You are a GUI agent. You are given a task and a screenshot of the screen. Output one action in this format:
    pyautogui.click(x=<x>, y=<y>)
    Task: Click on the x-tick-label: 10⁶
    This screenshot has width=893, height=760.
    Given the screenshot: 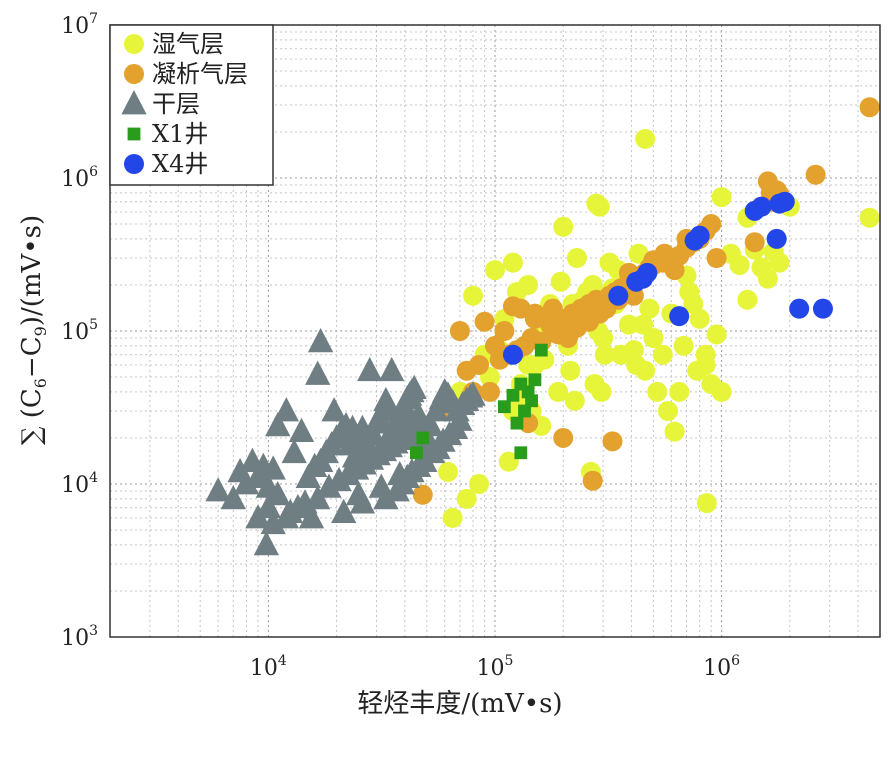 What is the action you would take?
    pyautogui.click(x=721, y=667)
    